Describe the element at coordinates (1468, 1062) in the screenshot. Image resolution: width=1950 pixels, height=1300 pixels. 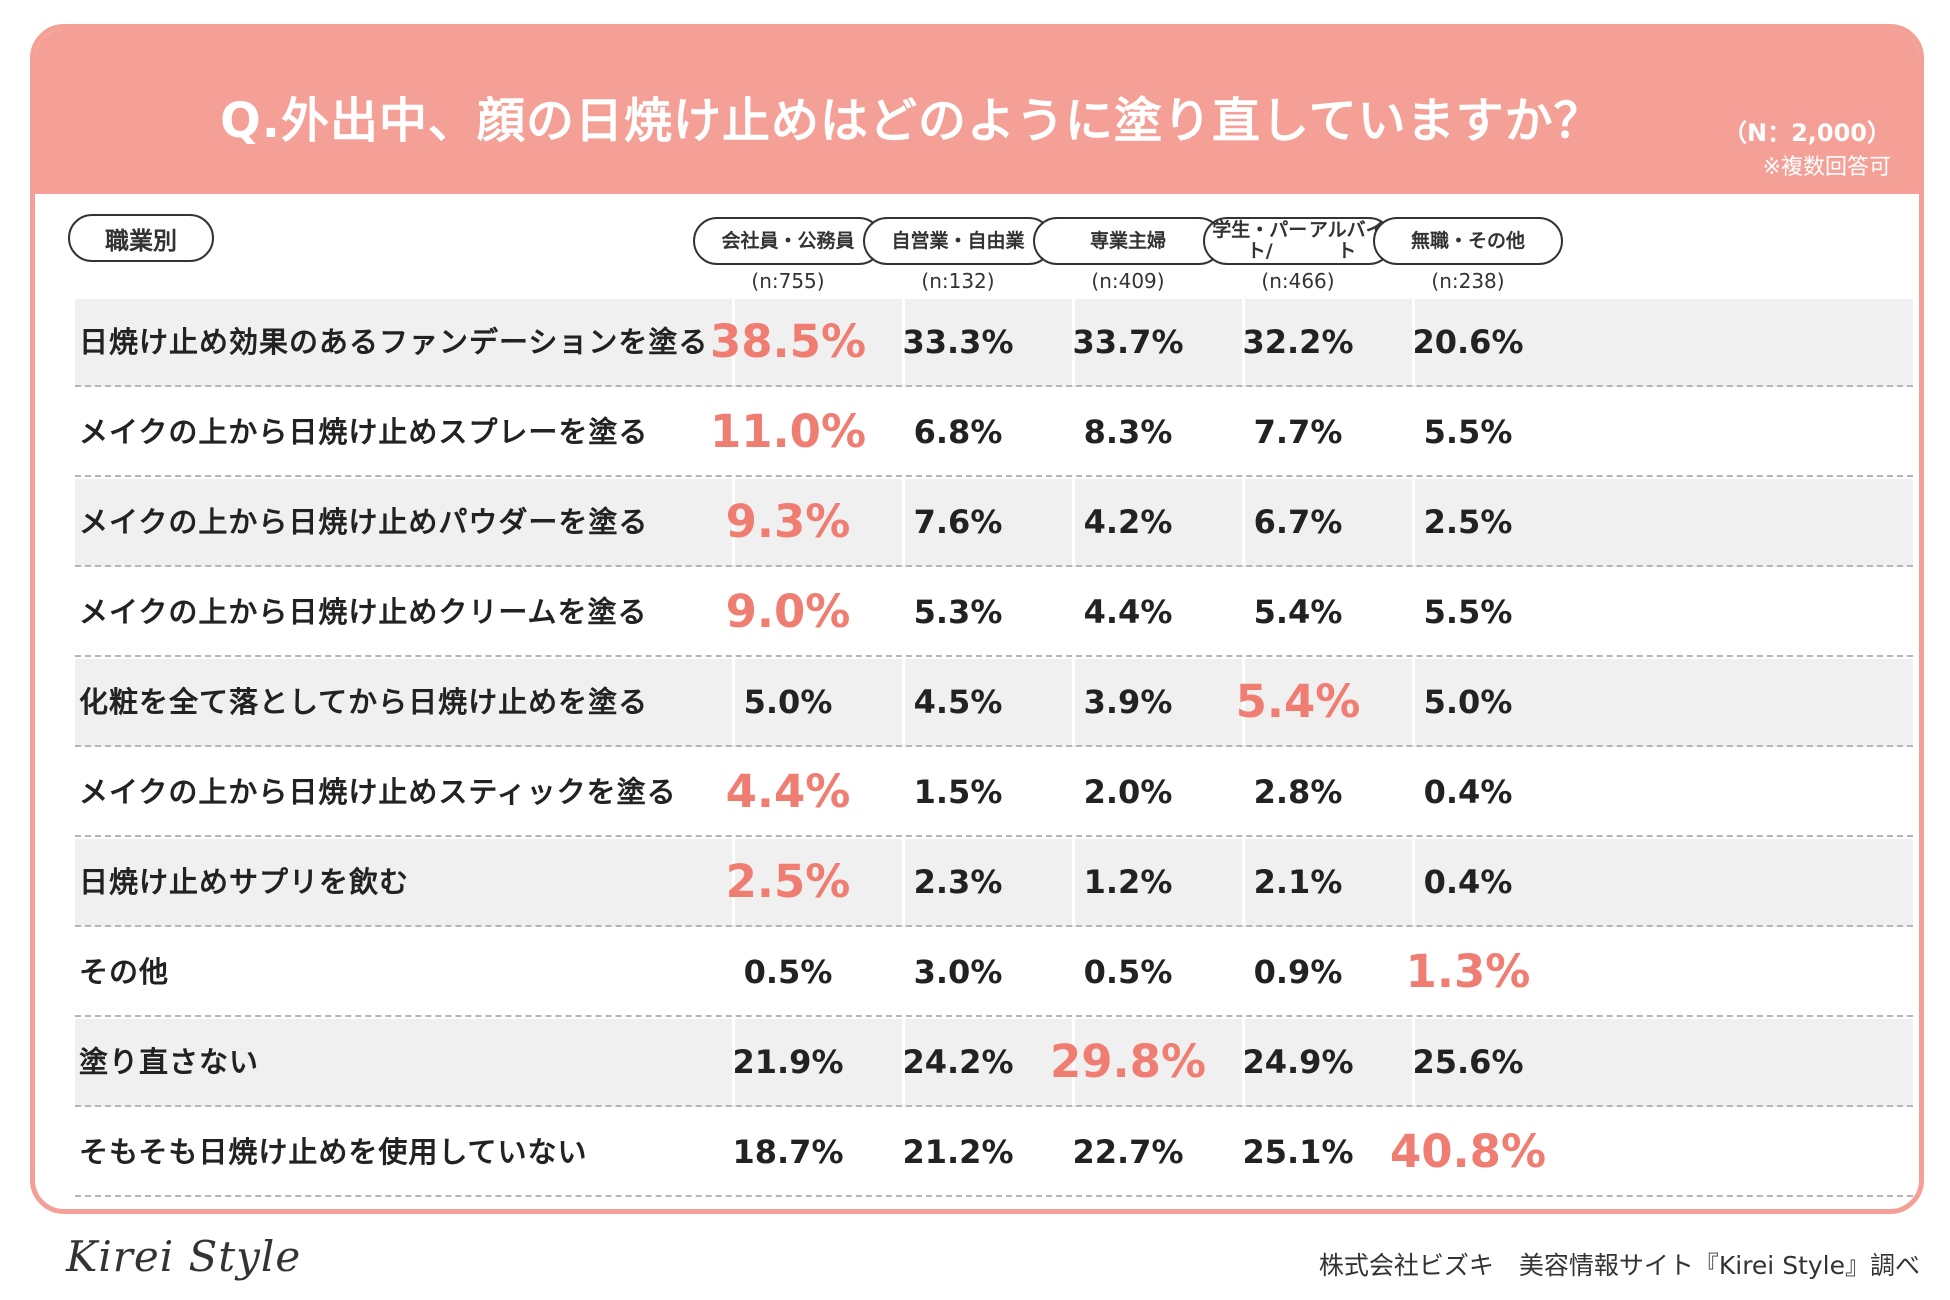
I see `value-cell: 25.6%` at that location.